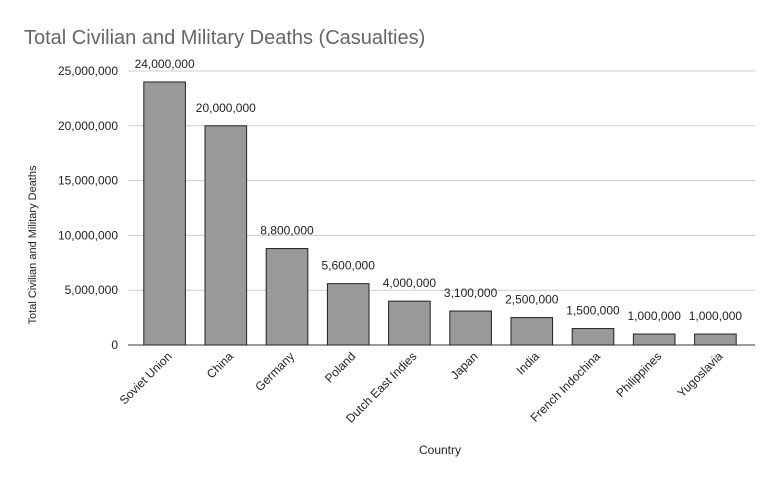  What do you see at coordinates (471, 293) in the screenshot?
I see `value-label: 3,100,000` at bounding box center [471, 293].